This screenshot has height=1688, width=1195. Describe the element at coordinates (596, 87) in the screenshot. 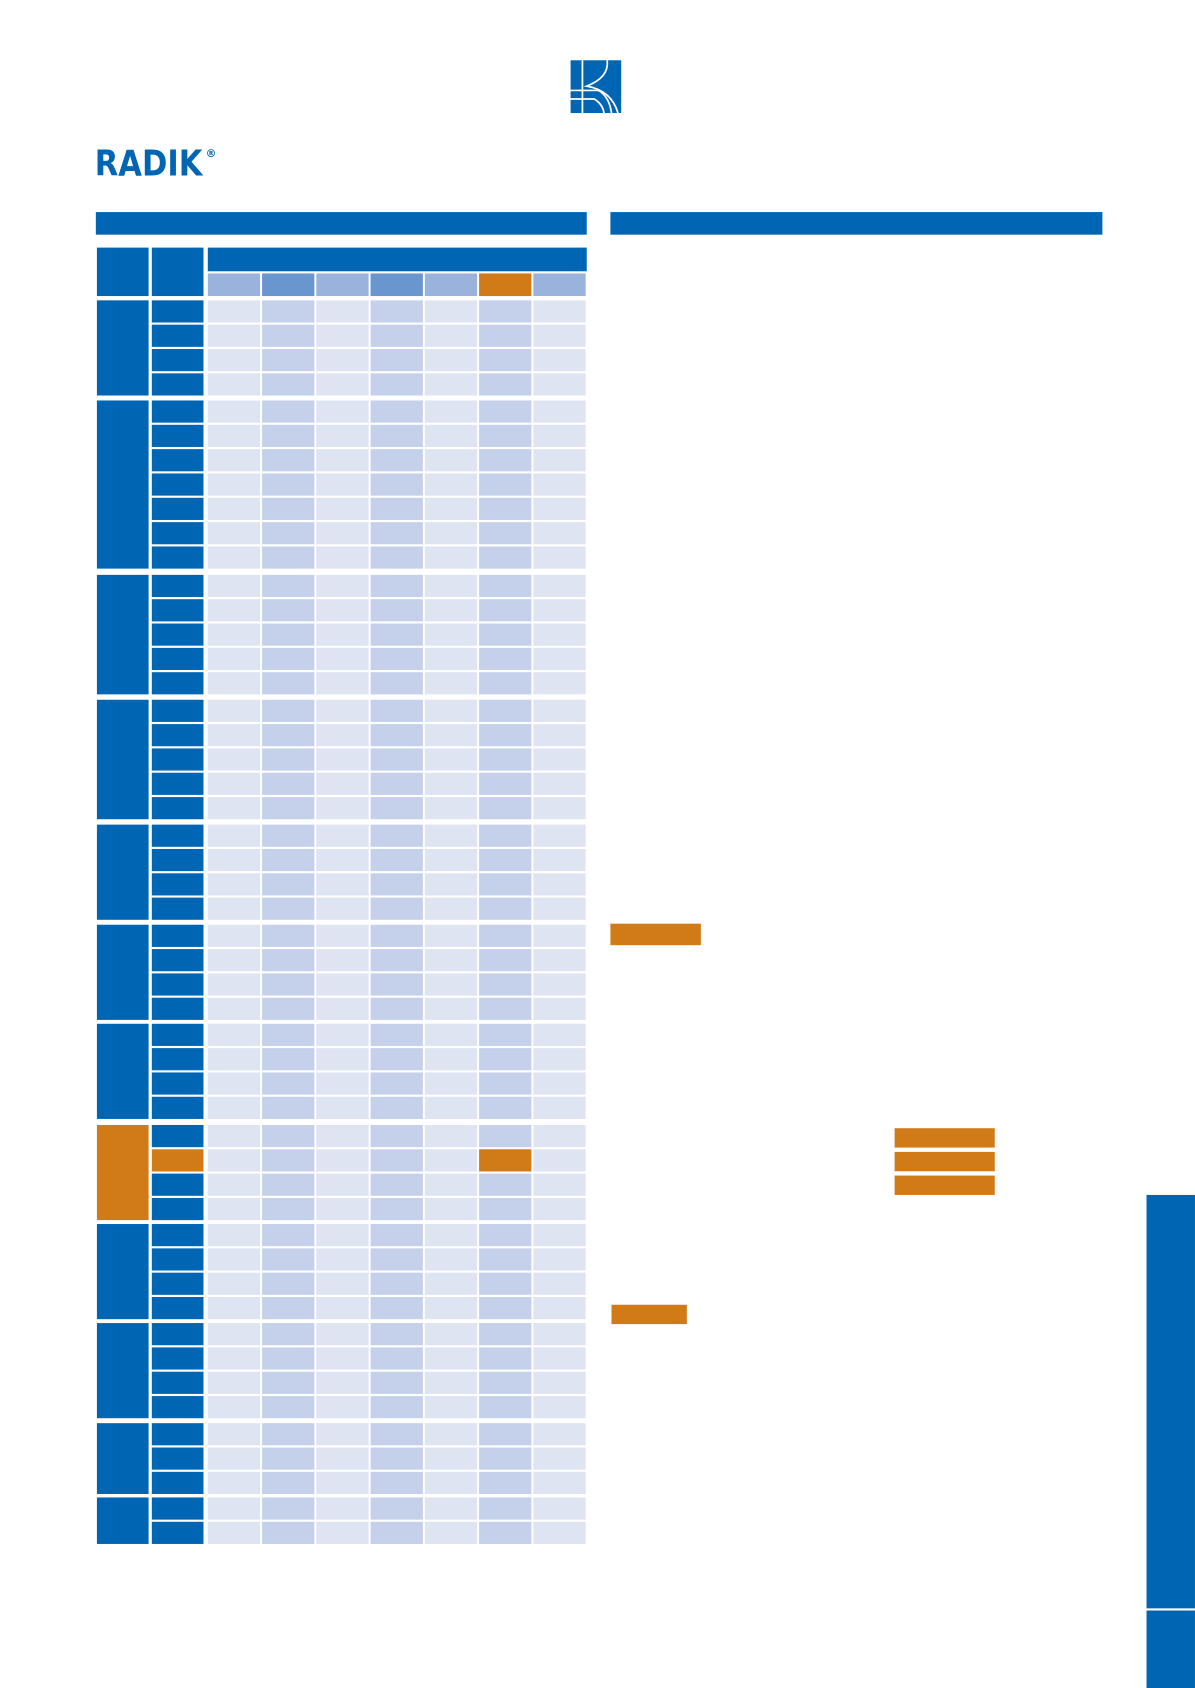

I see `logo-icon` at that location.